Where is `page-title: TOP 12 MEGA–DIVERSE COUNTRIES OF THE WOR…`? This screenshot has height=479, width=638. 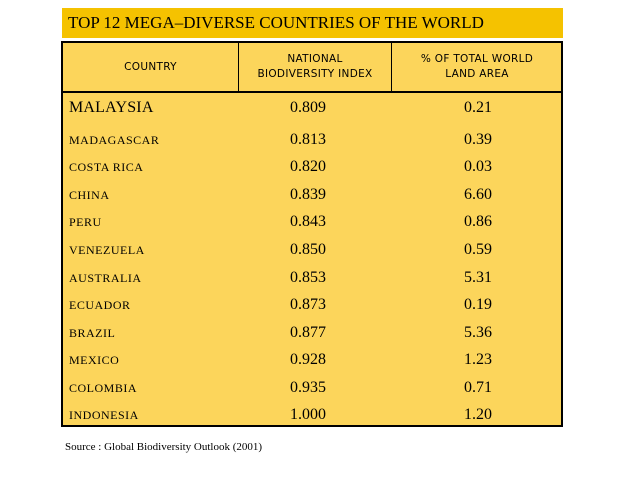 page-title: TOP 12 MEGA–DIVERSE COUNTRIES OF THE WOR… is located at coordinates (276, 22).